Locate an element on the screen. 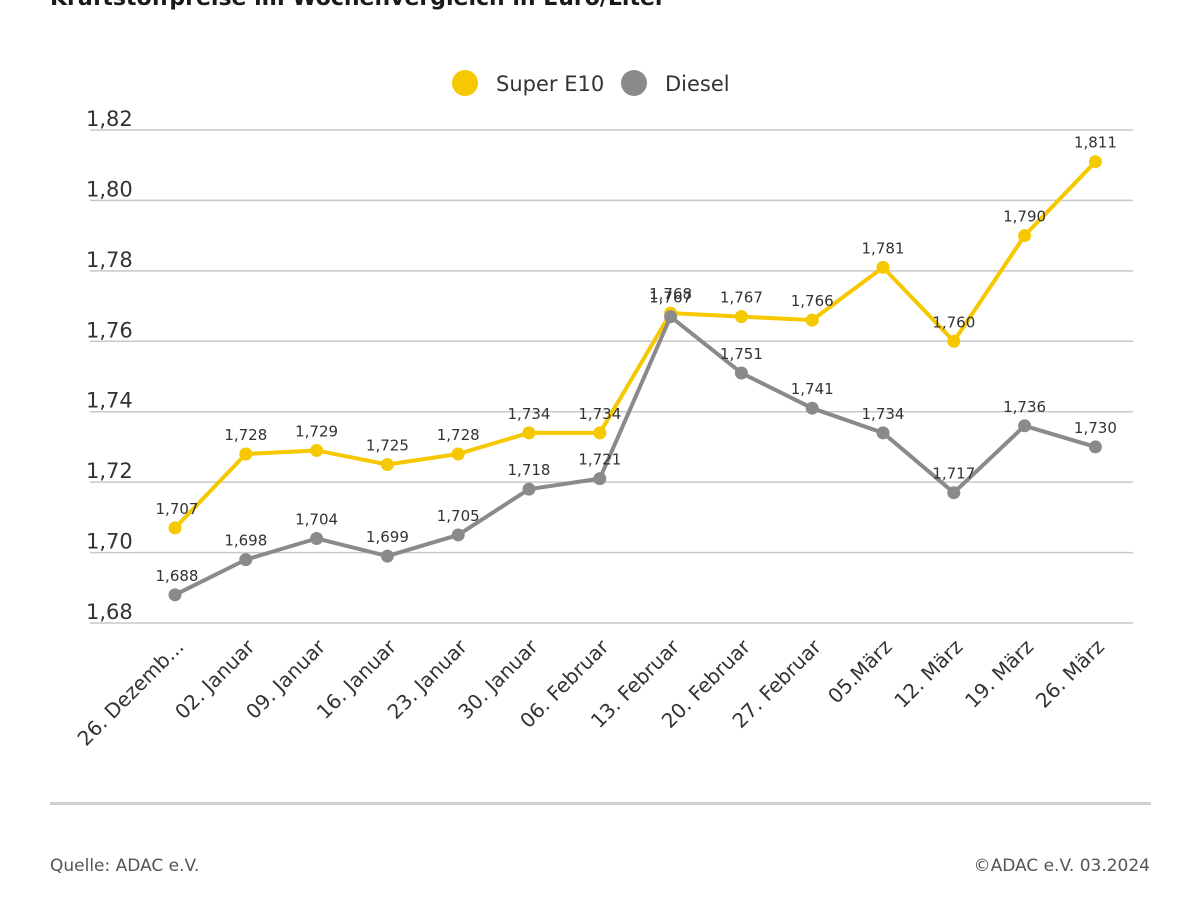 This screenshot has width=1200, height=900. x-tick-label: 26. März is located at coordinates (1070, 674).